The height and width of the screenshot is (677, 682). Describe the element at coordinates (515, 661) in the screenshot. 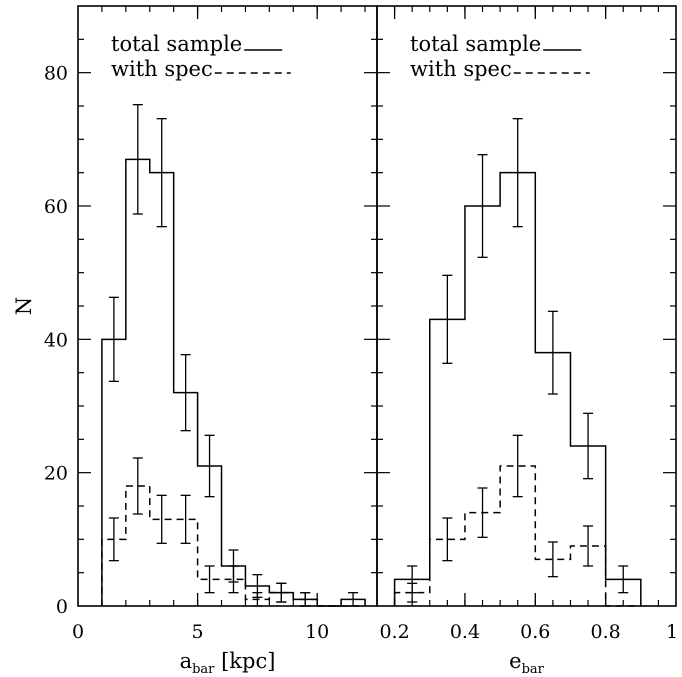

I see `x-axis-label-main: e` at that location.